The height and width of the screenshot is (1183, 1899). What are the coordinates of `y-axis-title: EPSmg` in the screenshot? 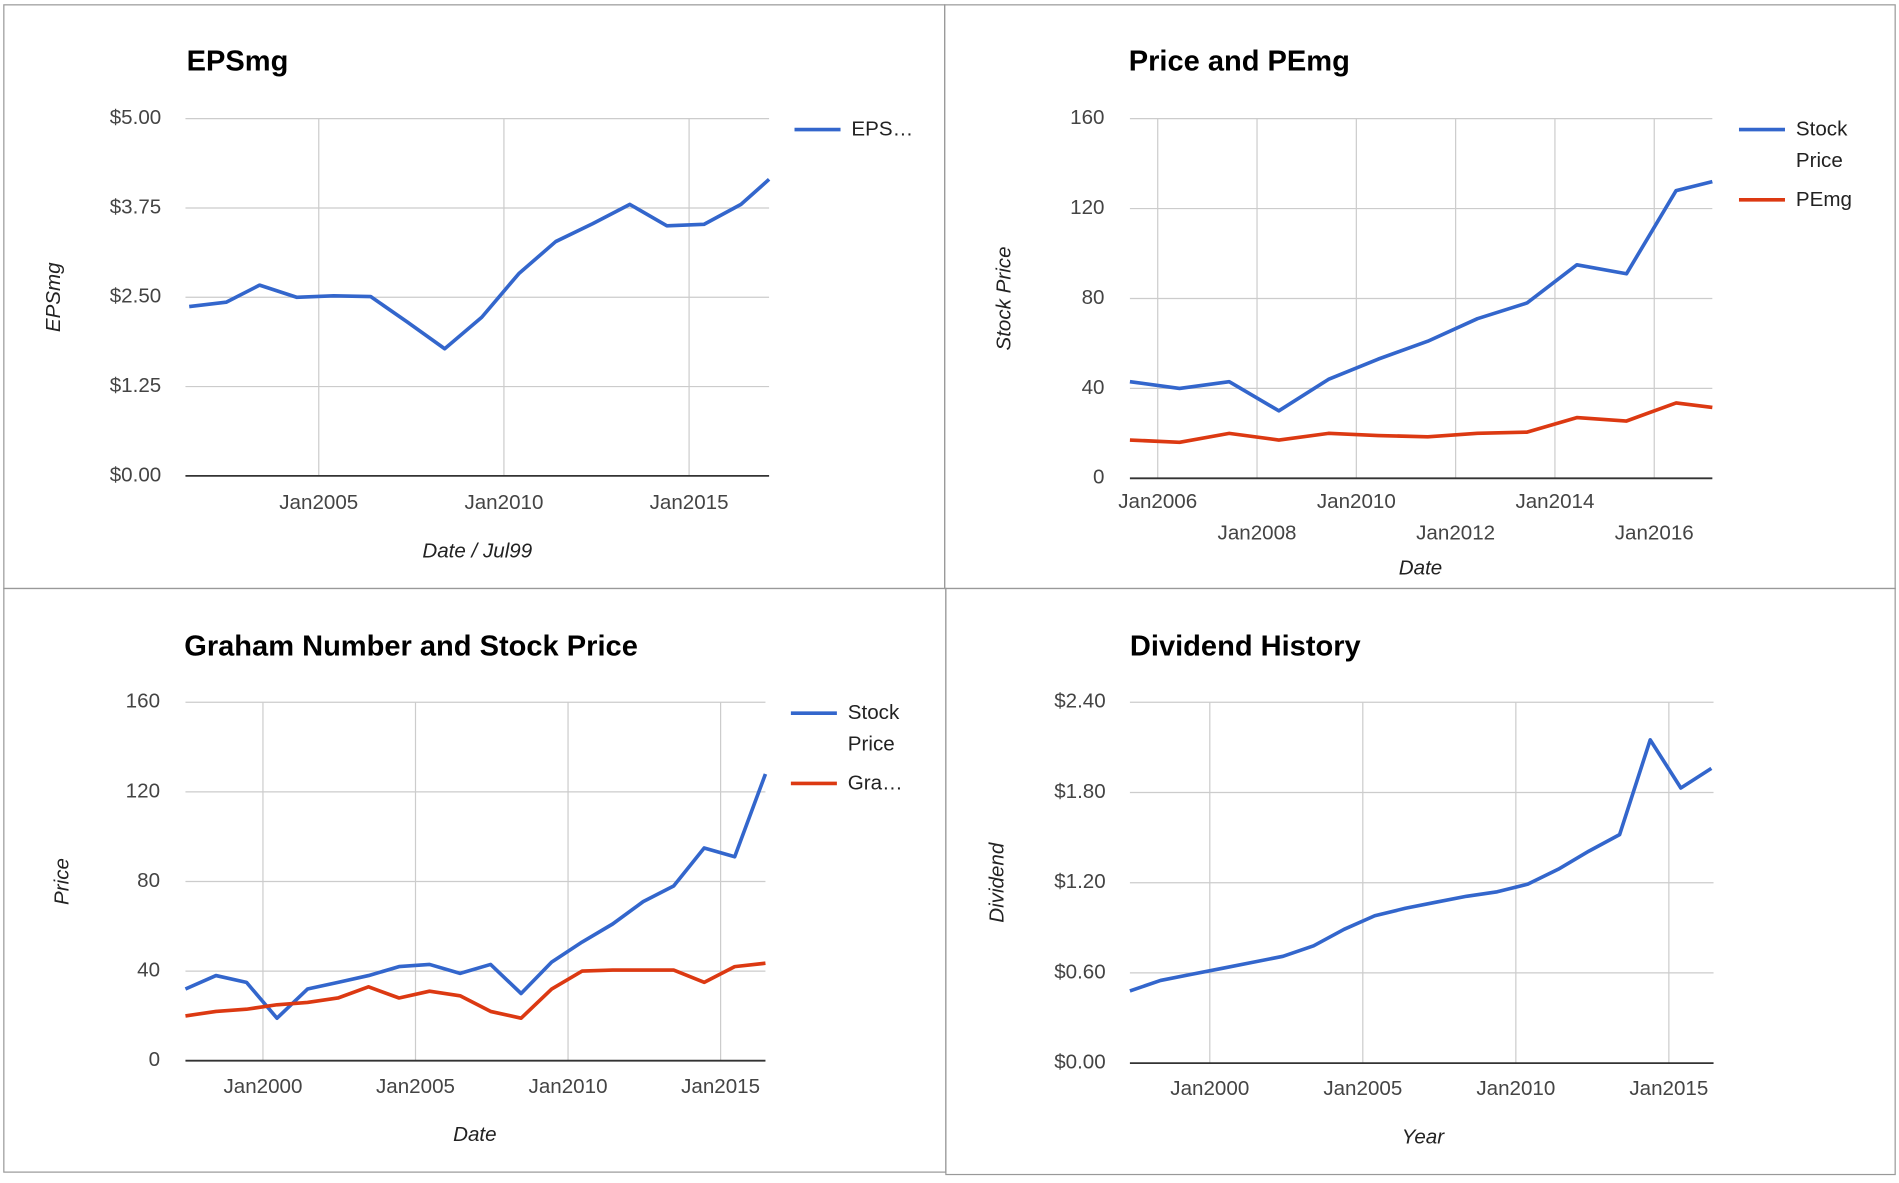 It's located at (53, 297).